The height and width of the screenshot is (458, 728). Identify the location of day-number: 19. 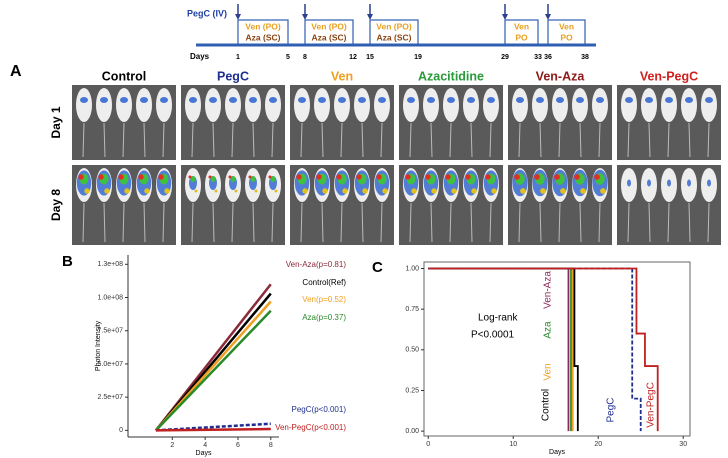
(418, 57).